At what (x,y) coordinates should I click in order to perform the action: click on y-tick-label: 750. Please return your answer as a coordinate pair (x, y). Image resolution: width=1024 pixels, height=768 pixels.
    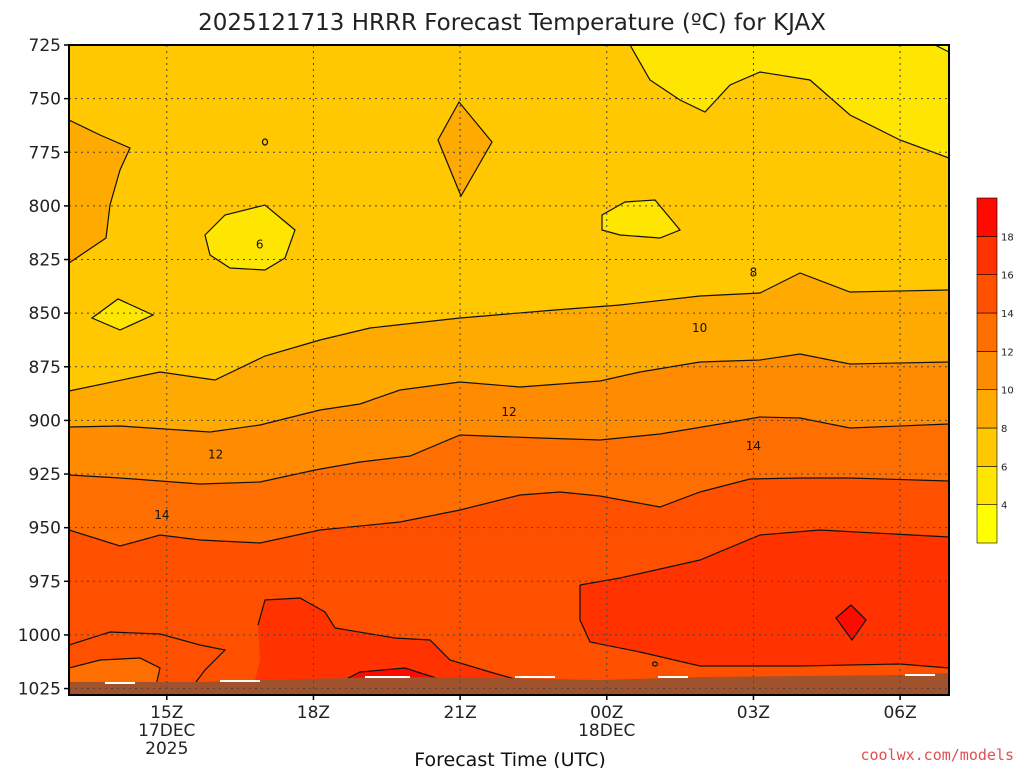
    Looking at the image, I should click on (45, 100).